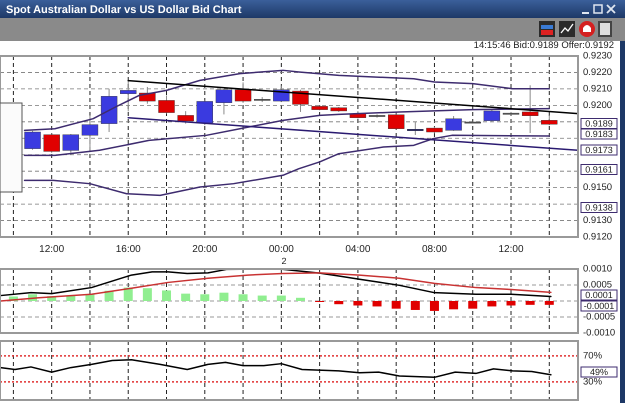 The image size is (625, 403). What do you see at coordinates (599, 169) in the screenshot?
I see `text: 0.9161` at bounding box center [599, 169].